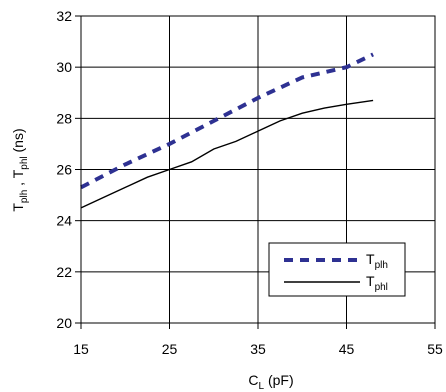 This screenshot has height=392, width=446. What do you see at coordinates (381, 287) in the screenshot?
I see `legend-label-phl-subscript: phl` at bounding box center [381, 287].